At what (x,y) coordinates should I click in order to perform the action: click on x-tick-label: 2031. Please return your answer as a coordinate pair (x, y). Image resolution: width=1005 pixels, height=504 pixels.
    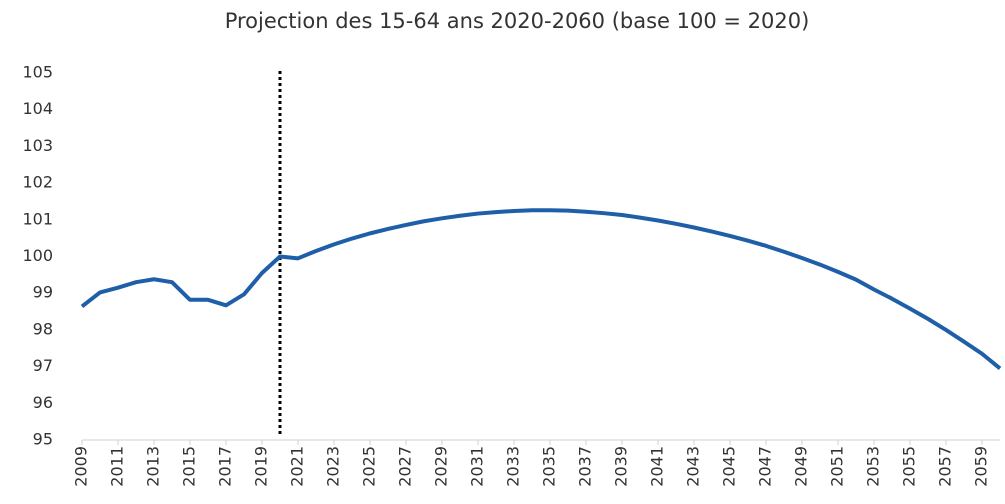
    Looking at the image, I should click on (477, 466).